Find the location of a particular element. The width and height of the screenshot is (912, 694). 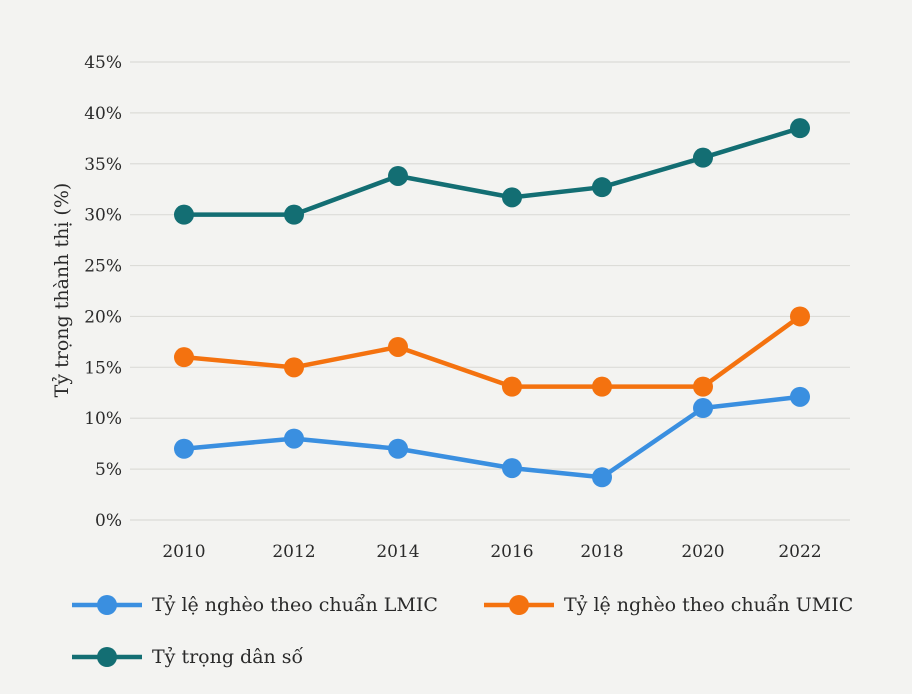

x-tick-label: 2016 is located at coordinates (511, 552).